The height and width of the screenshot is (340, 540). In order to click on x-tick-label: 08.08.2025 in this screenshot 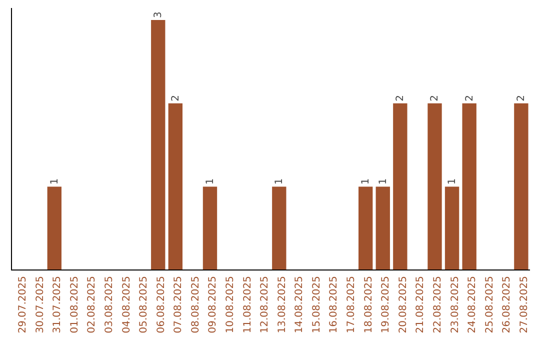, I will do `click(196, 305)`.